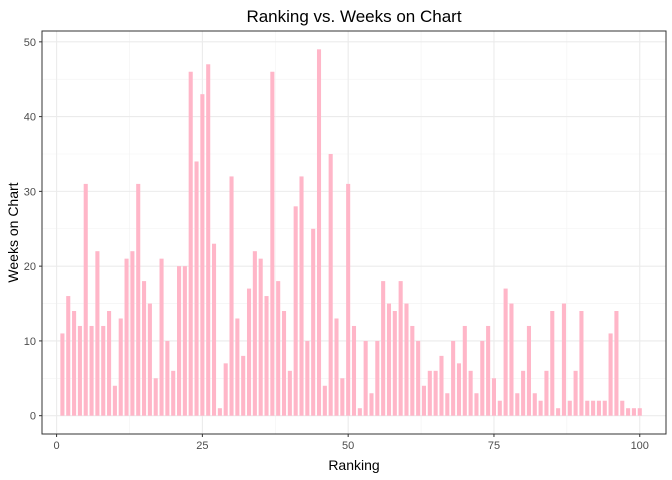  I want to click on y-tick-label: 30, so click(30, 192).